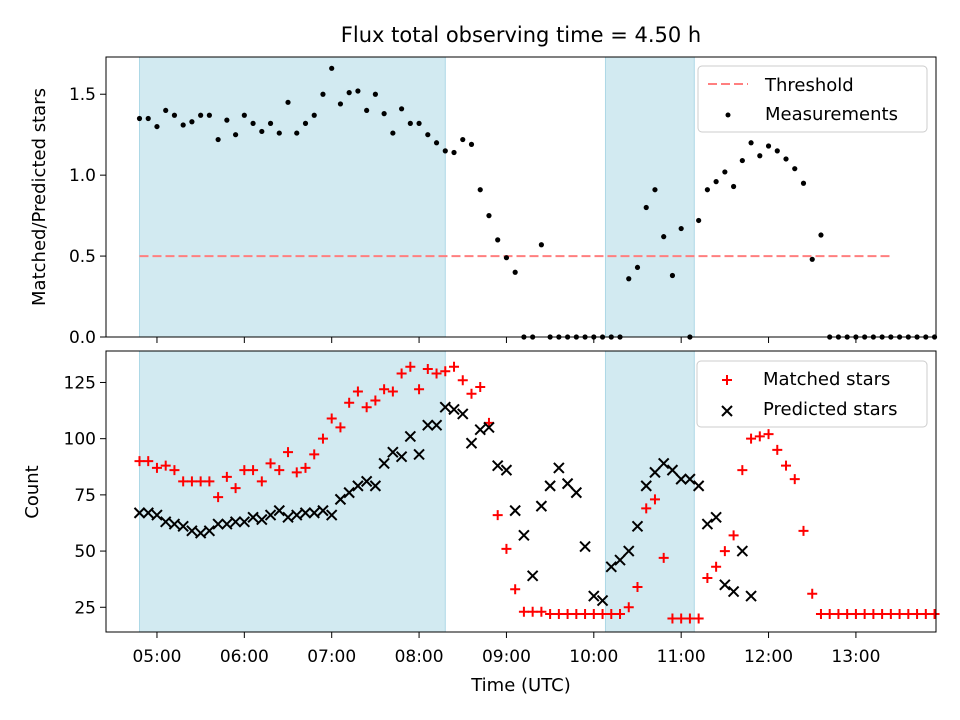 The image size is (960, 720). Describe the element at coordinates (82, 338) in the screenshot. I see `y-tick-label: 0.0` at that location.